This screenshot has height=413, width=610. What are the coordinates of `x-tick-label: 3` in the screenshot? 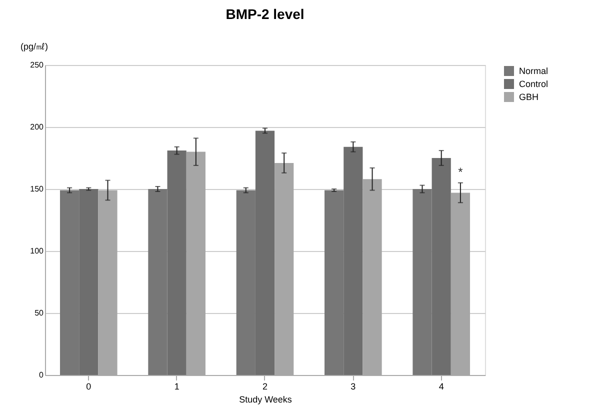 It's located at (353, 387).